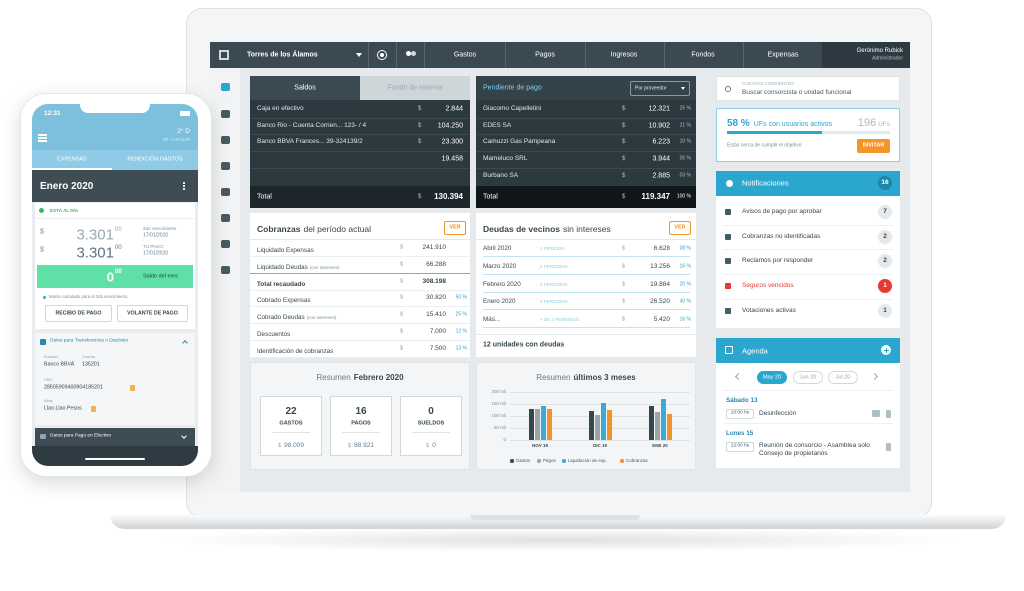 The height and width of the screenshot is (591, 1024). What do you see at coordinates (781, 236) in the screenshot?
I see `notification-label: Cobranzas no identificadas` at bounding box center [781, 236].